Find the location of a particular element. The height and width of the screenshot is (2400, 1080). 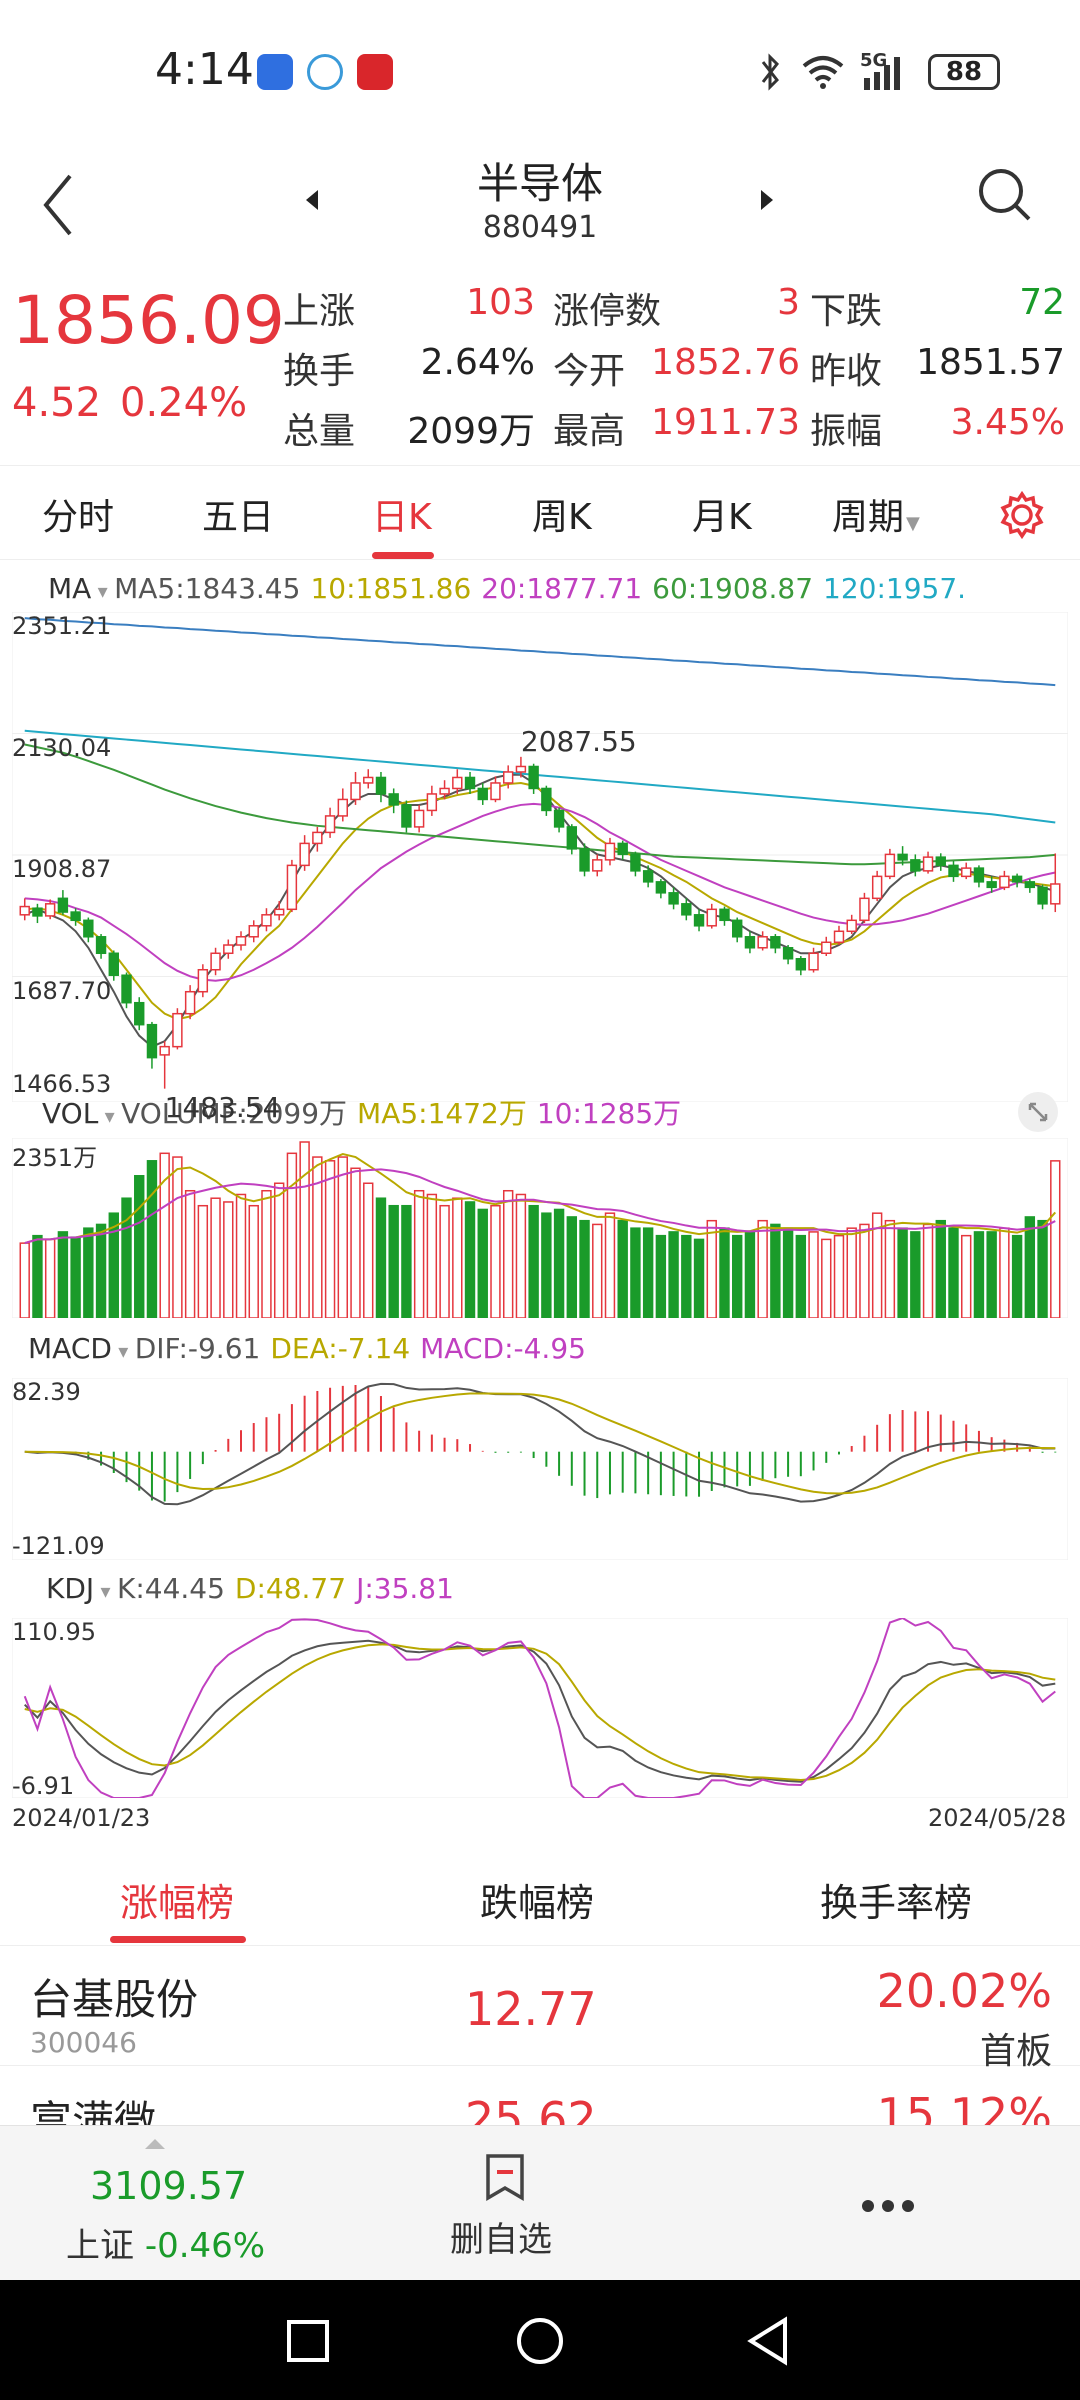

status-bar: 4:14 5G 88 is located at coordinates (540, 70).